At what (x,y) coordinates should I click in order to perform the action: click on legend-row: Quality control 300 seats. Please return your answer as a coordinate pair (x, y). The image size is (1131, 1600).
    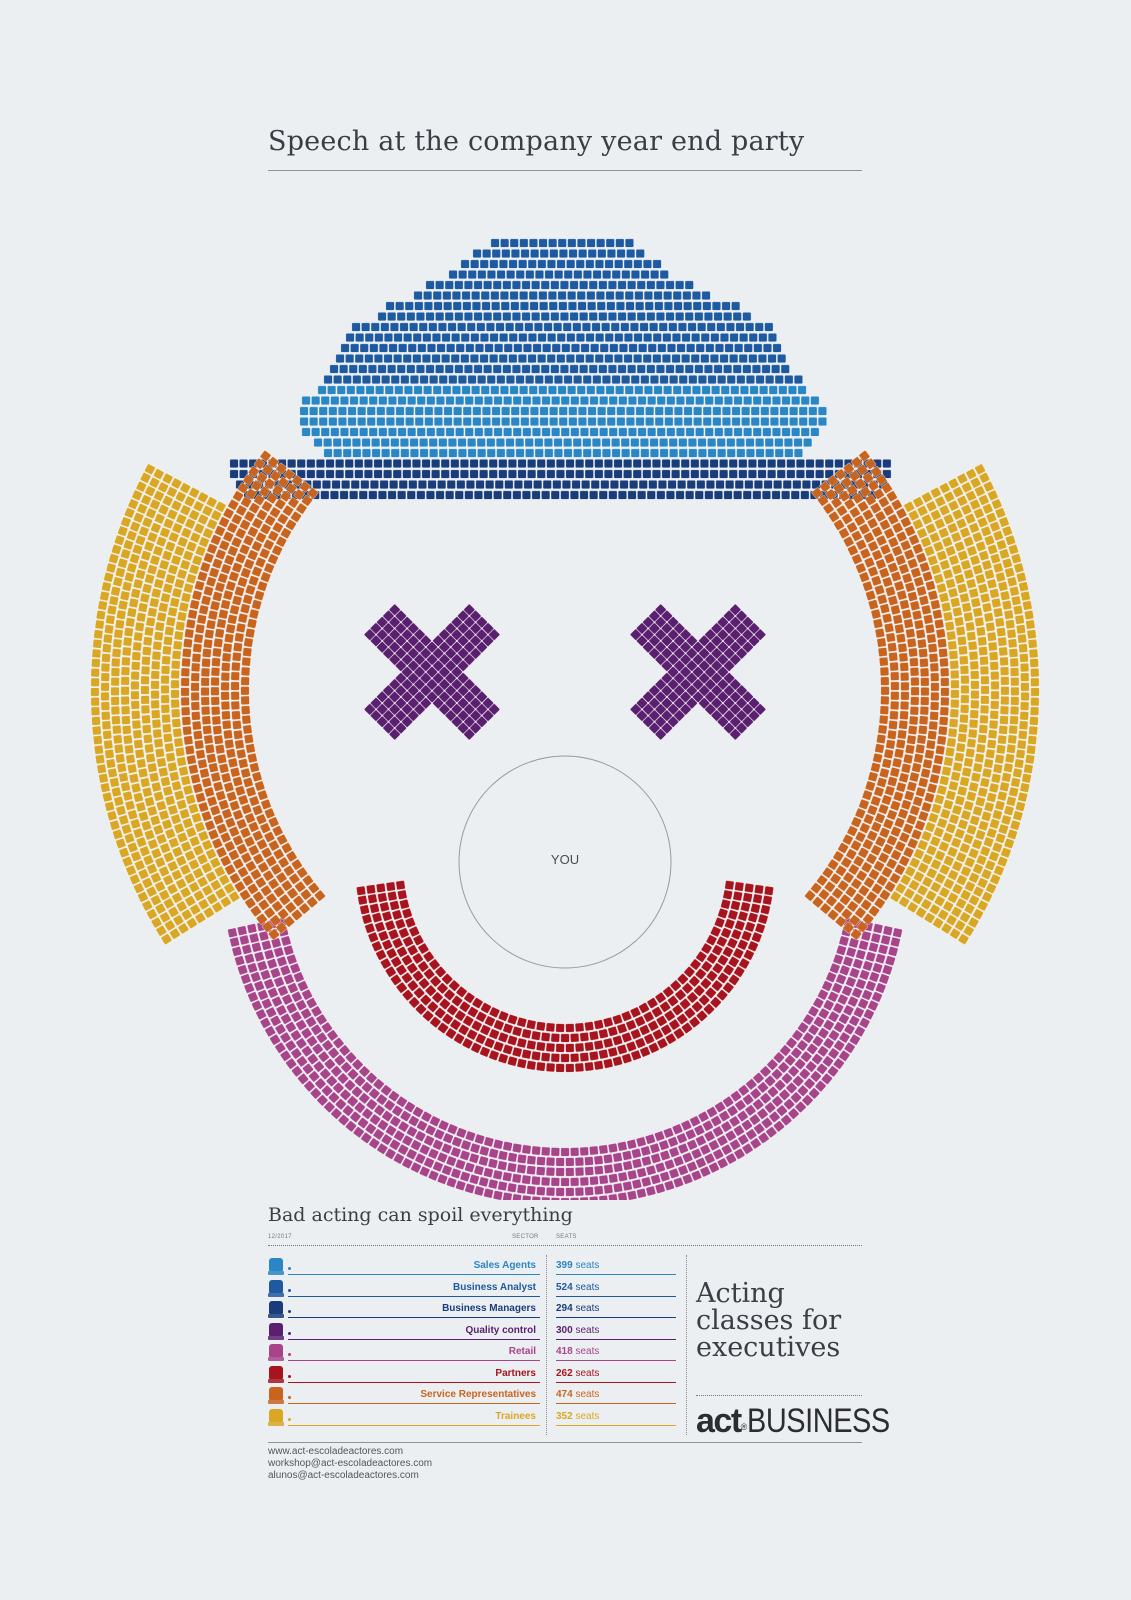
    Looking at the image, I should click on (473, 1332).